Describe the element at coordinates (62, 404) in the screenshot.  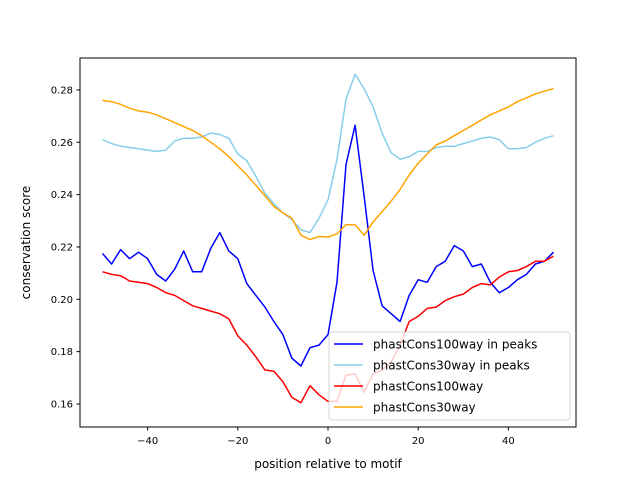
I see `y-tick-label: 0.16` at that location.